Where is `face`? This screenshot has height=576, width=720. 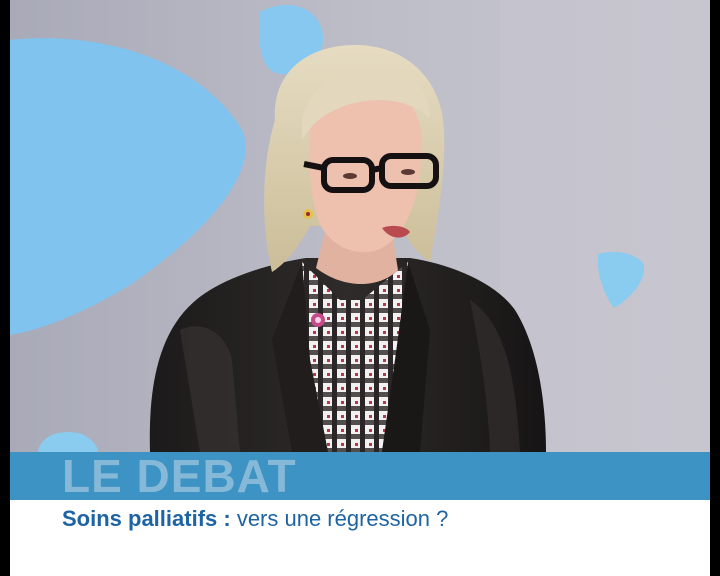
face is located at coordinates (365, 167).